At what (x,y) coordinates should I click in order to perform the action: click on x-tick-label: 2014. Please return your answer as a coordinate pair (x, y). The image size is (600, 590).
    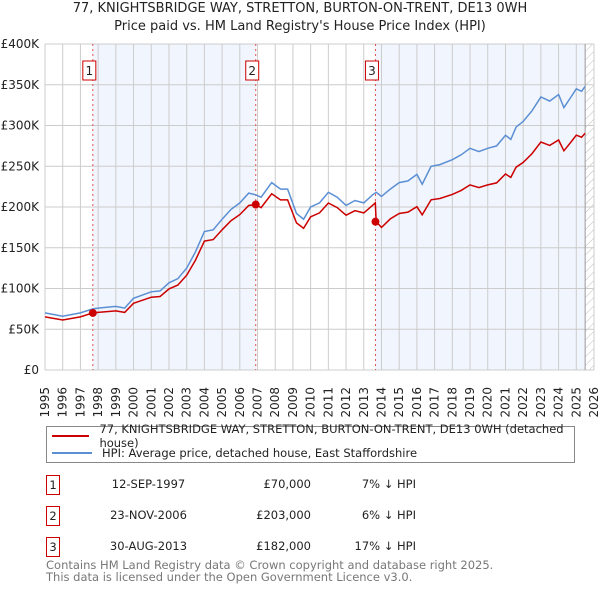
    Looking at the image, I should click on (381, 402).